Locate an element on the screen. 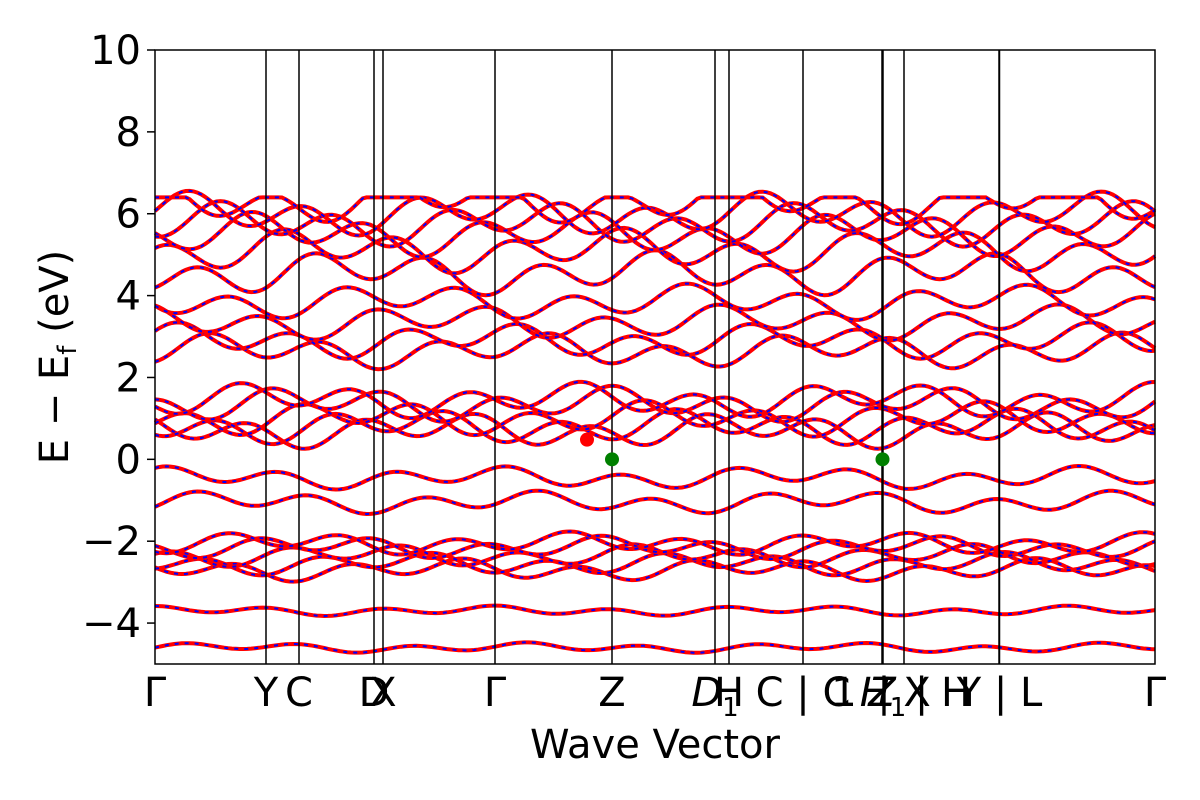 The image size is (1200, 800). y-axis-label-unit: (eV) is located at coordinates (55, 298).